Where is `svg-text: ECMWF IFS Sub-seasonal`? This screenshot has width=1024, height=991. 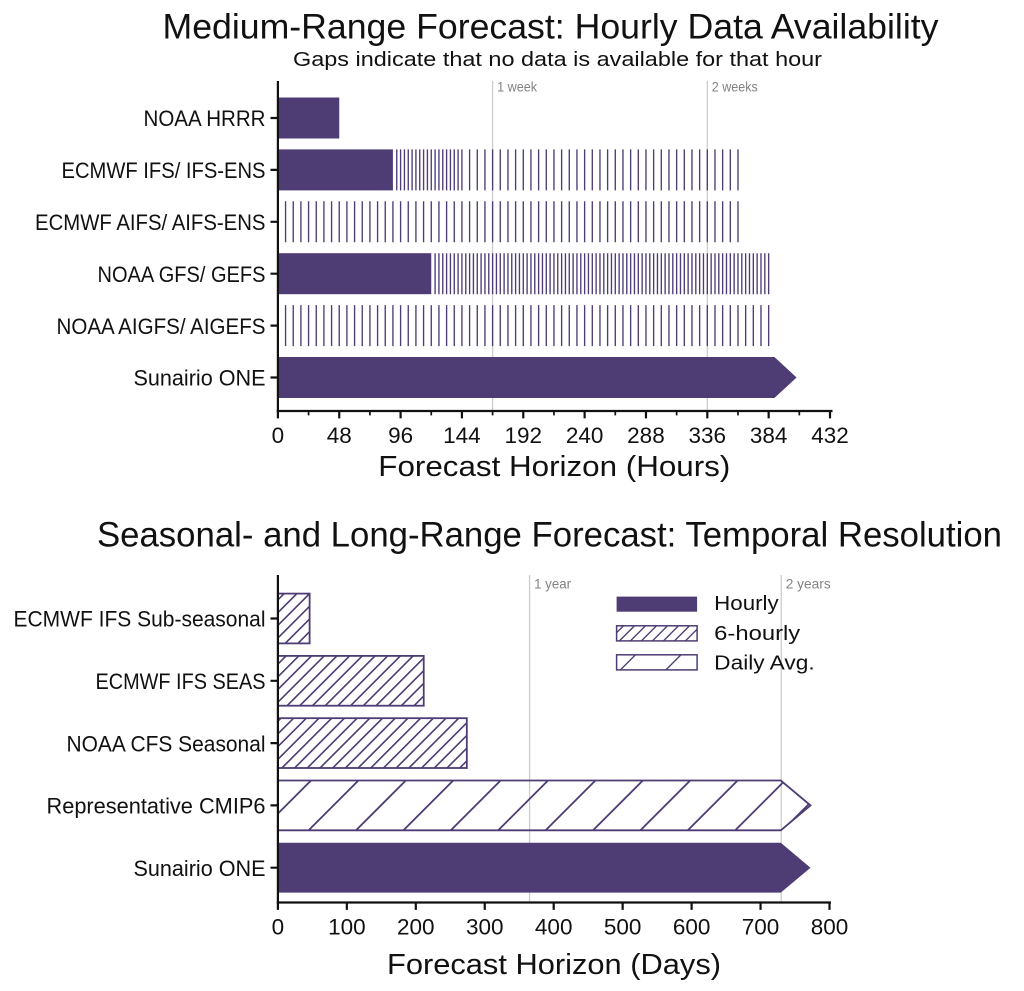 svg-text: ECMWF IFS Sub-seasonal is located at coordinates (140, 619).